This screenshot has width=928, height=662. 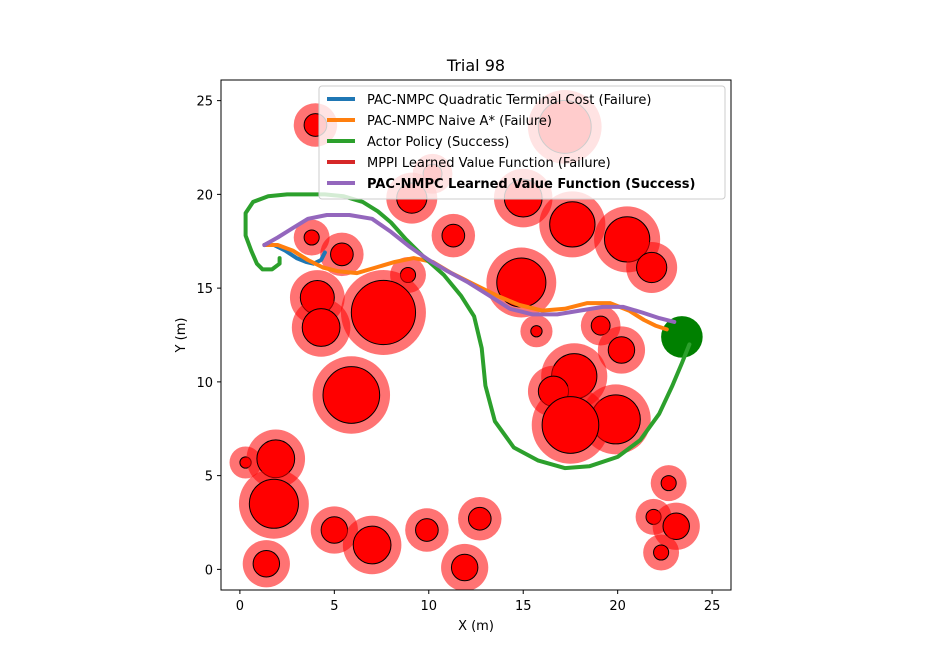 I want to click on x-tick-label: 25, so click(x=712, y=606).